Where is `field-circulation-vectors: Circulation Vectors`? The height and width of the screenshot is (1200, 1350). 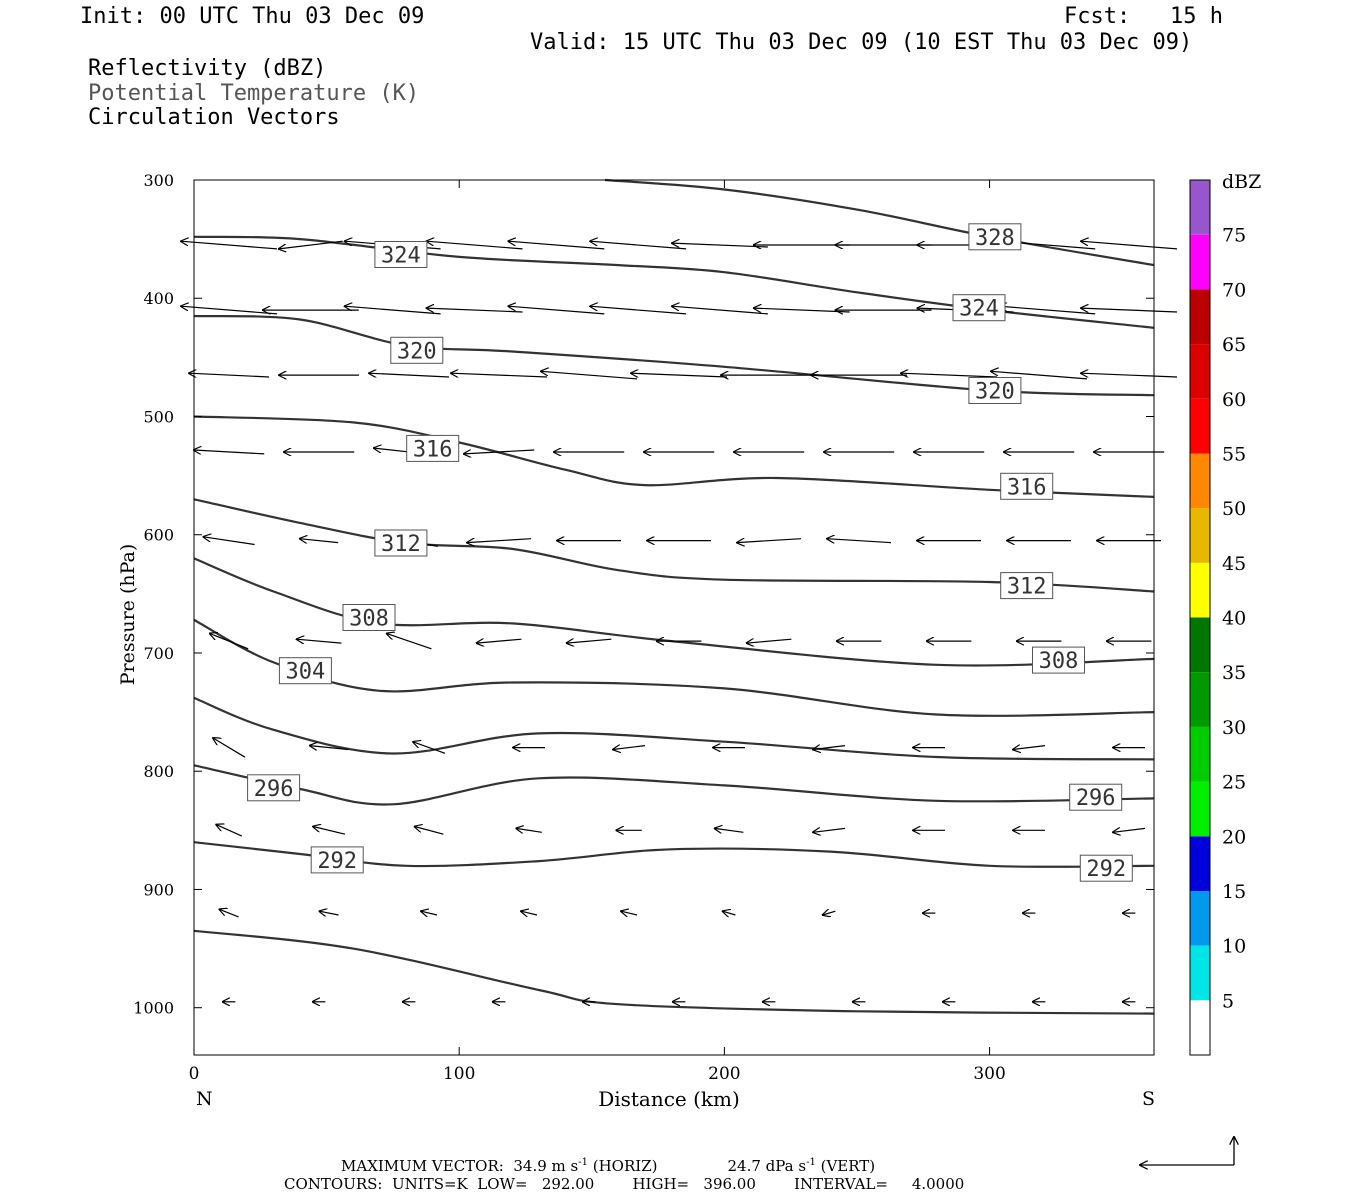 field-circulation-vectors: Circulation Vectors is located at coordinates (214, 117).